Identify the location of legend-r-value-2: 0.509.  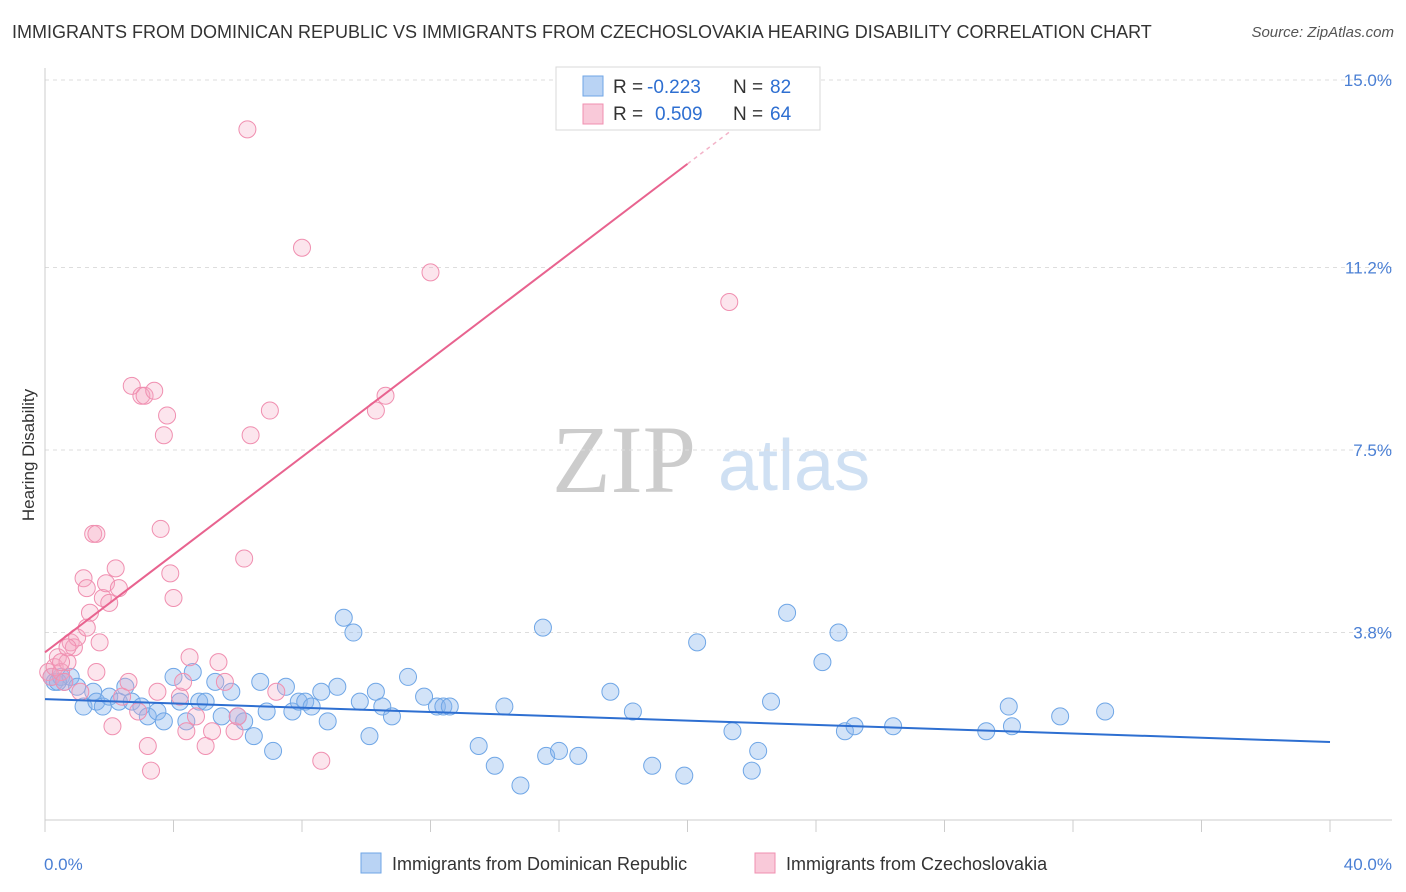
(679, 114).